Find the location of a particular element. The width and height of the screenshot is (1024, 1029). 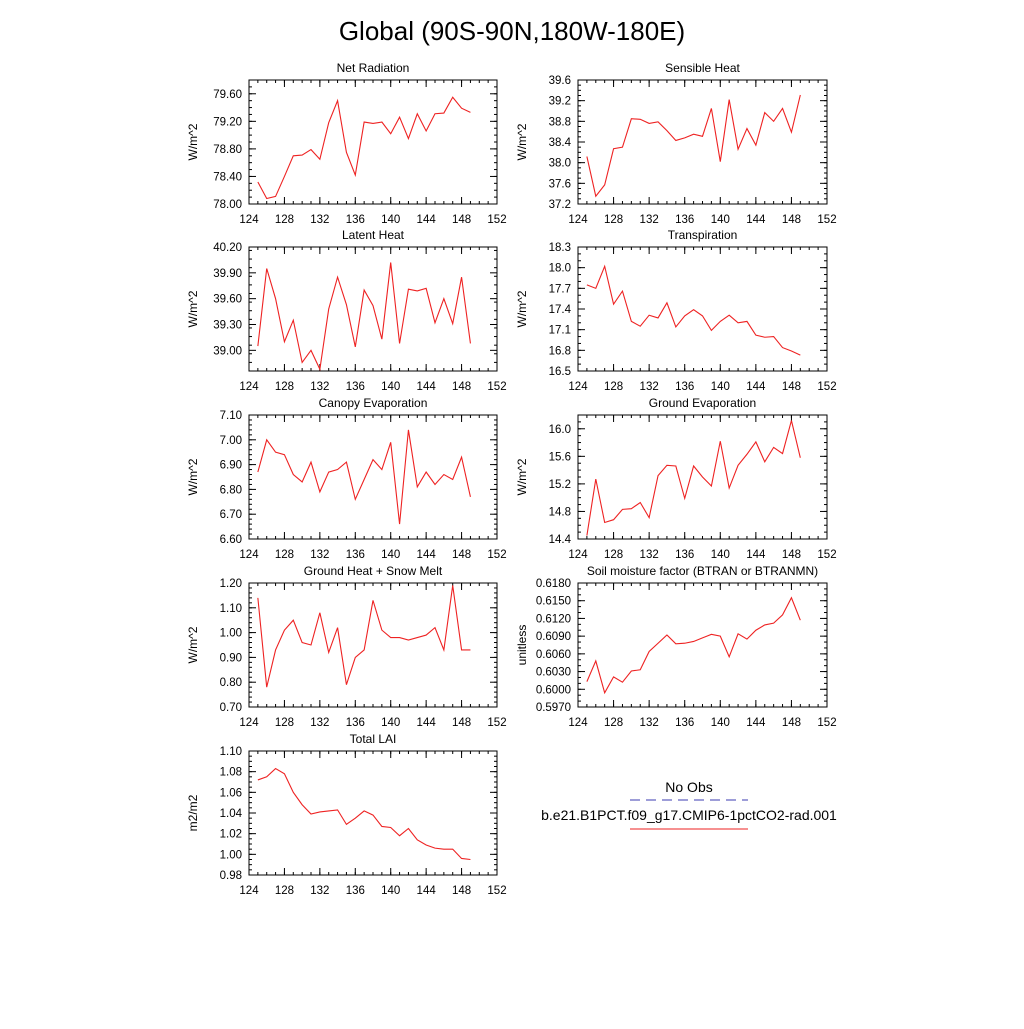

y-tick-label: 78.40 is located at coordinates (227, 177).